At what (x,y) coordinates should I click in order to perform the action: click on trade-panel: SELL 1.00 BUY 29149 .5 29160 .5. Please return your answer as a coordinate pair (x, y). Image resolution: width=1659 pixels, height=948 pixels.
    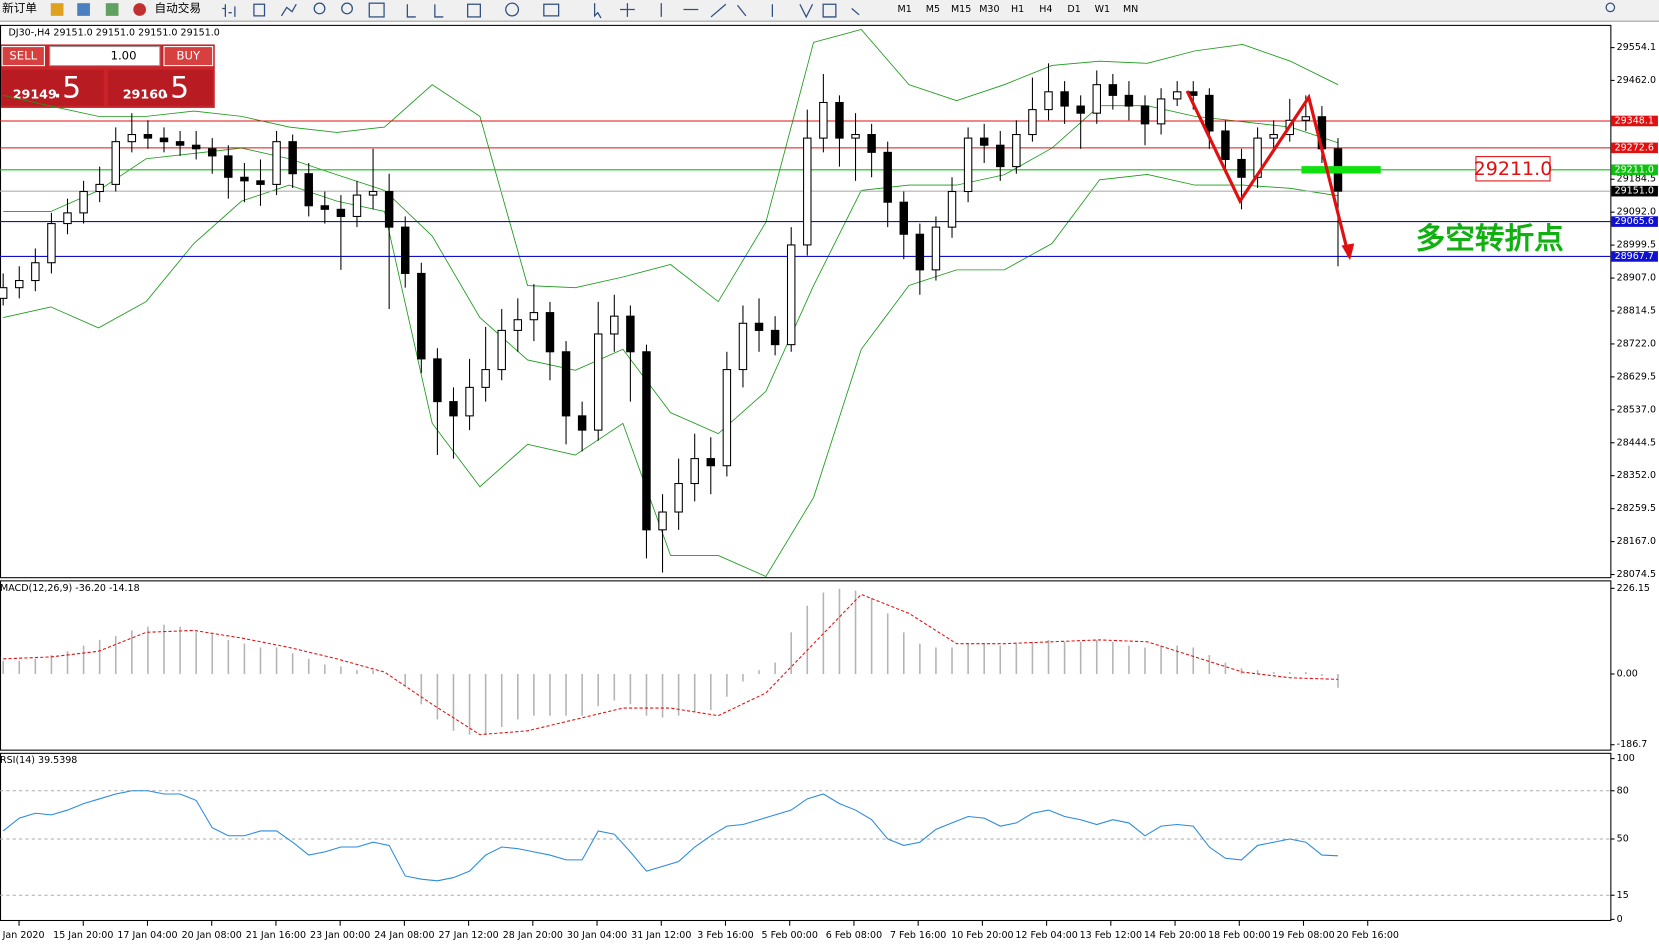
    Looking at the image, I should click on (107, 76).